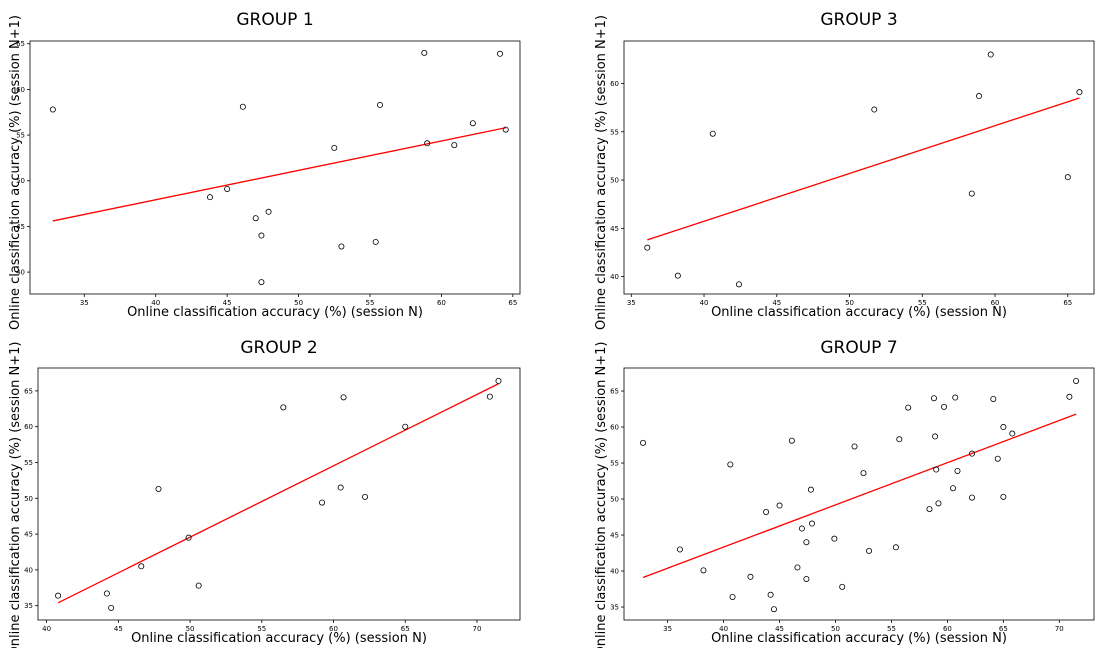  Describe the element at coordinates (614, 608) in the screenshot. I see `y-tick-label: 35` at that location.